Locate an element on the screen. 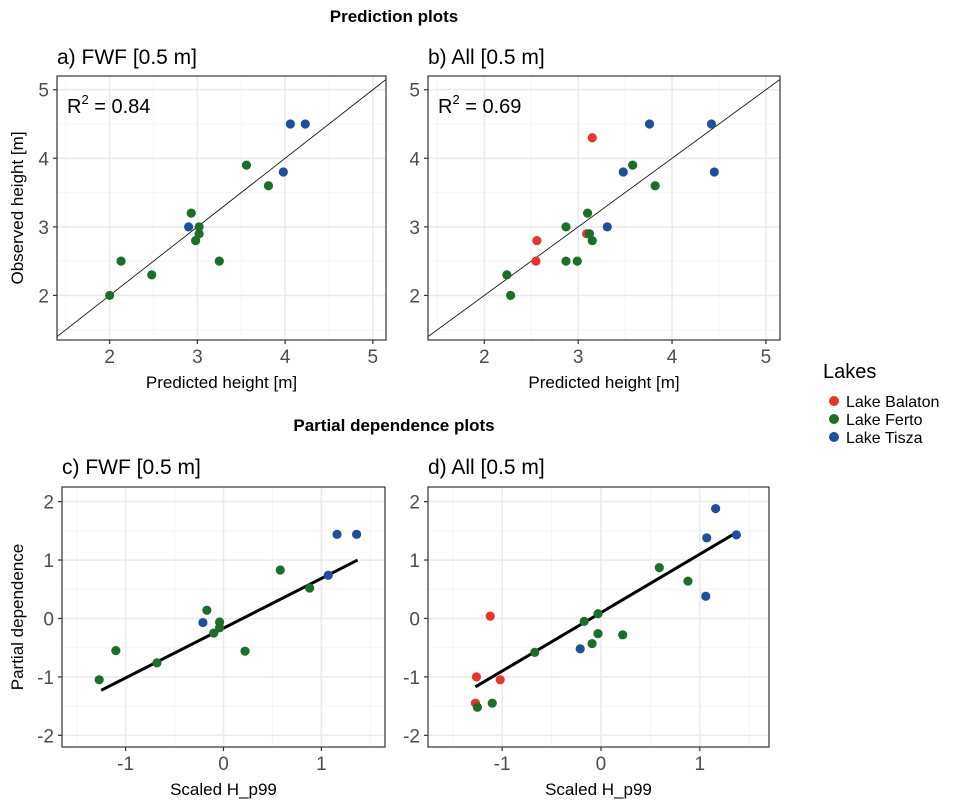 The image size is (959, 806). x-tick-label: 3 is located at coordinates (578, 357).